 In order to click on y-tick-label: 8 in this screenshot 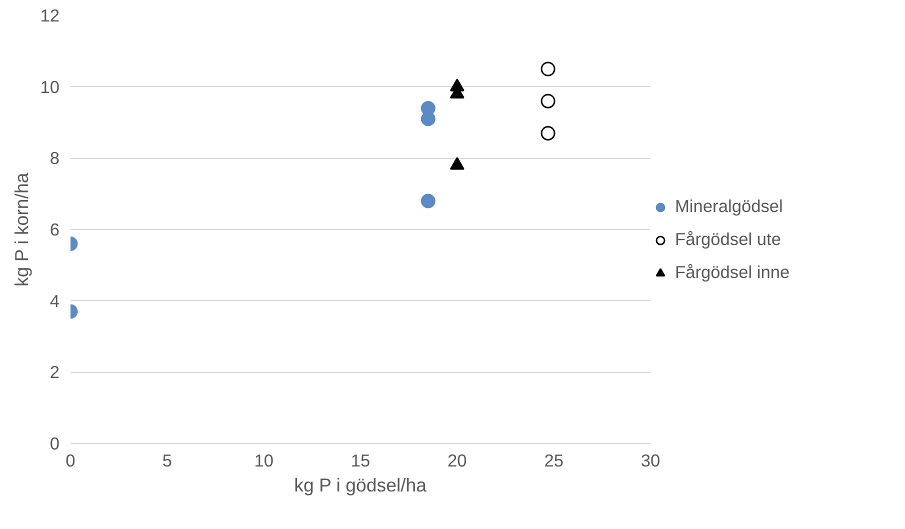, I will do `click(55, 158)`.